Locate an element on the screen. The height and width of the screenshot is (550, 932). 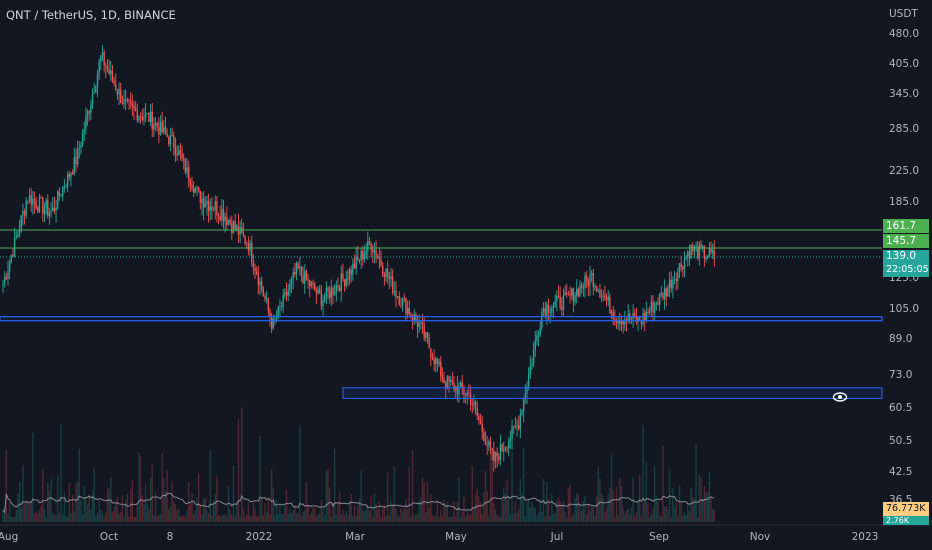
last-price-tag: 139.0 is located at coordinates (906, 256).